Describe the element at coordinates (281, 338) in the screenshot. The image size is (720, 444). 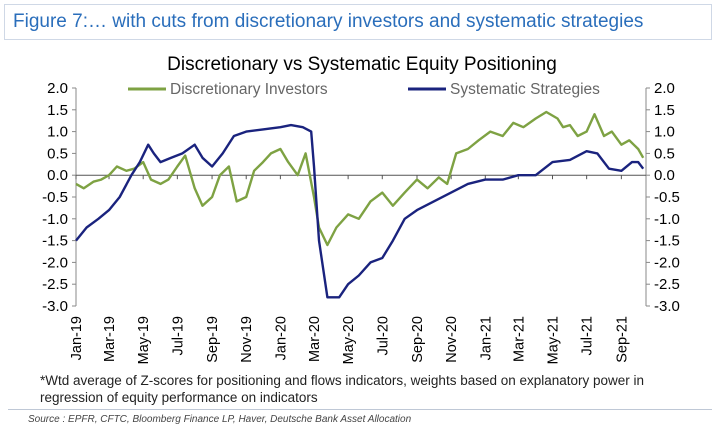
I see `x-tick-label: Jan-20` at that location.